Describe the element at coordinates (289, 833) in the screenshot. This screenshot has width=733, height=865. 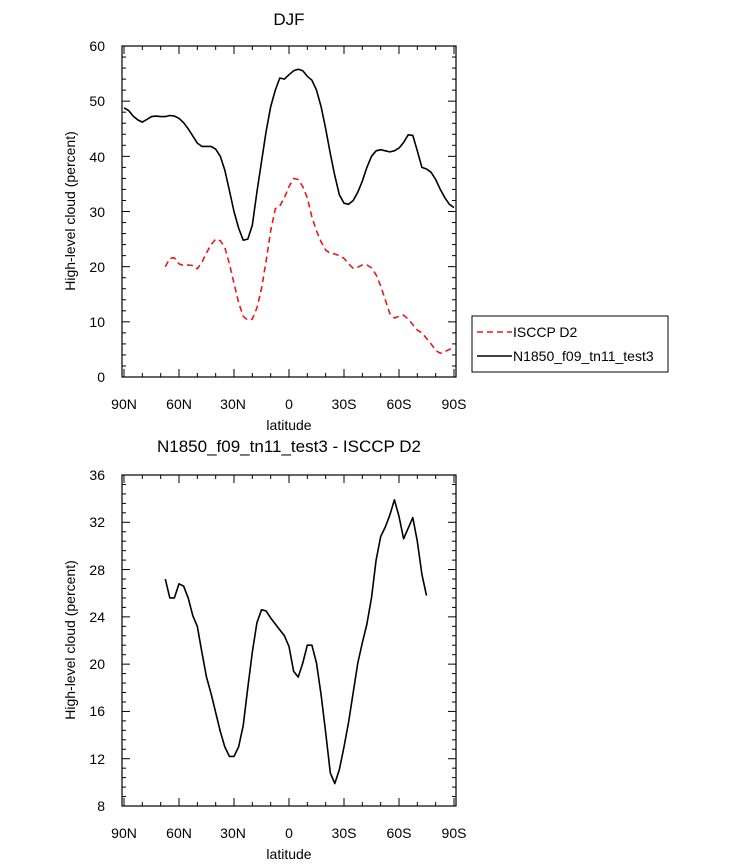
I see `bottom-x-tick-label: 0` at that location.